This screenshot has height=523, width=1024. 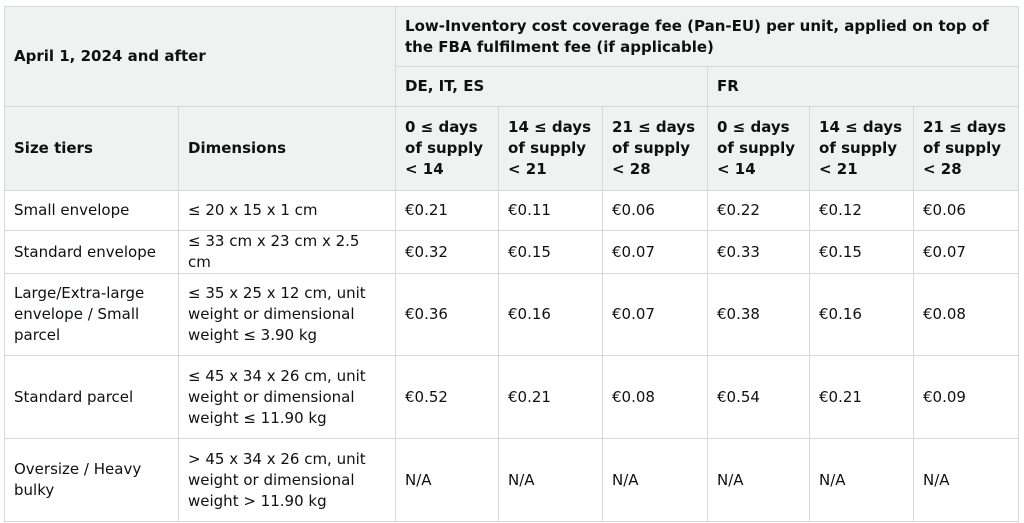 I want to click on fee-cell: €0.36, so click(x=447, y=314).